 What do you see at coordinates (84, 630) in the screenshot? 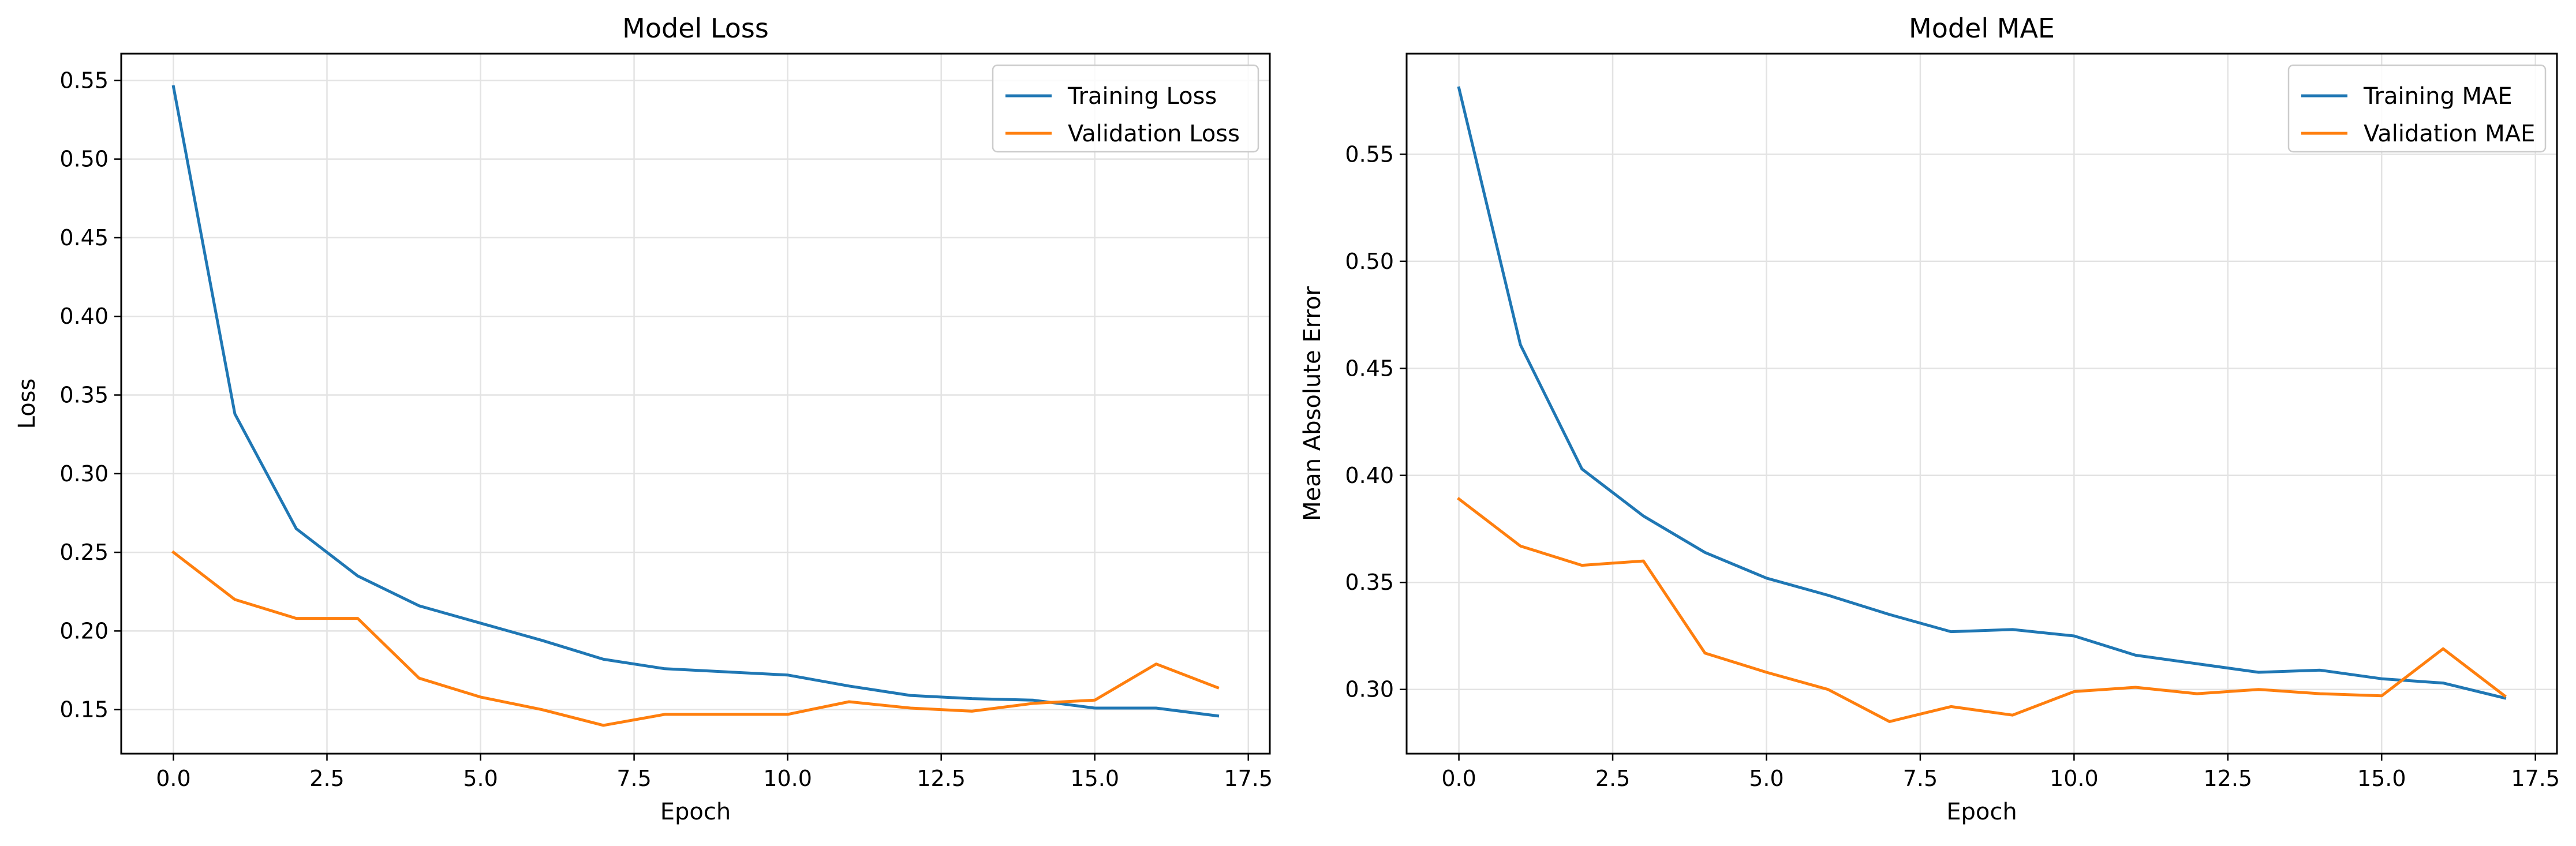
I see `y-tick-label: 0.20` at bounding box center [84, 630].